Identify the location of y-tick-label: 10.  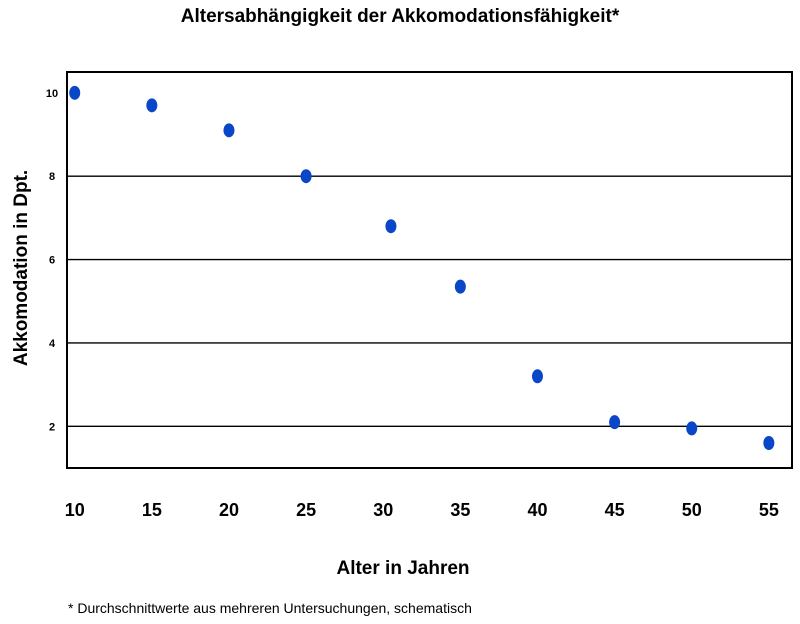
(52, 94).